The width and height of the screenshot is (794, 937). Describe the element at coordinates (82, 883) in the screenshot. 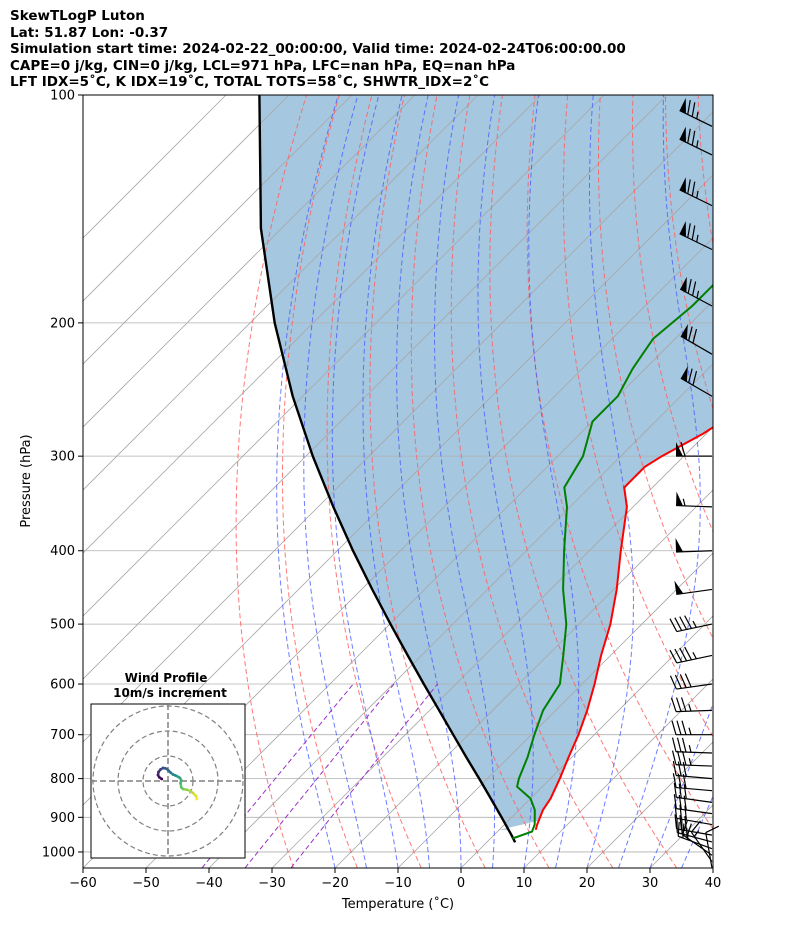

I see `x-tick-label: −60` at that location.